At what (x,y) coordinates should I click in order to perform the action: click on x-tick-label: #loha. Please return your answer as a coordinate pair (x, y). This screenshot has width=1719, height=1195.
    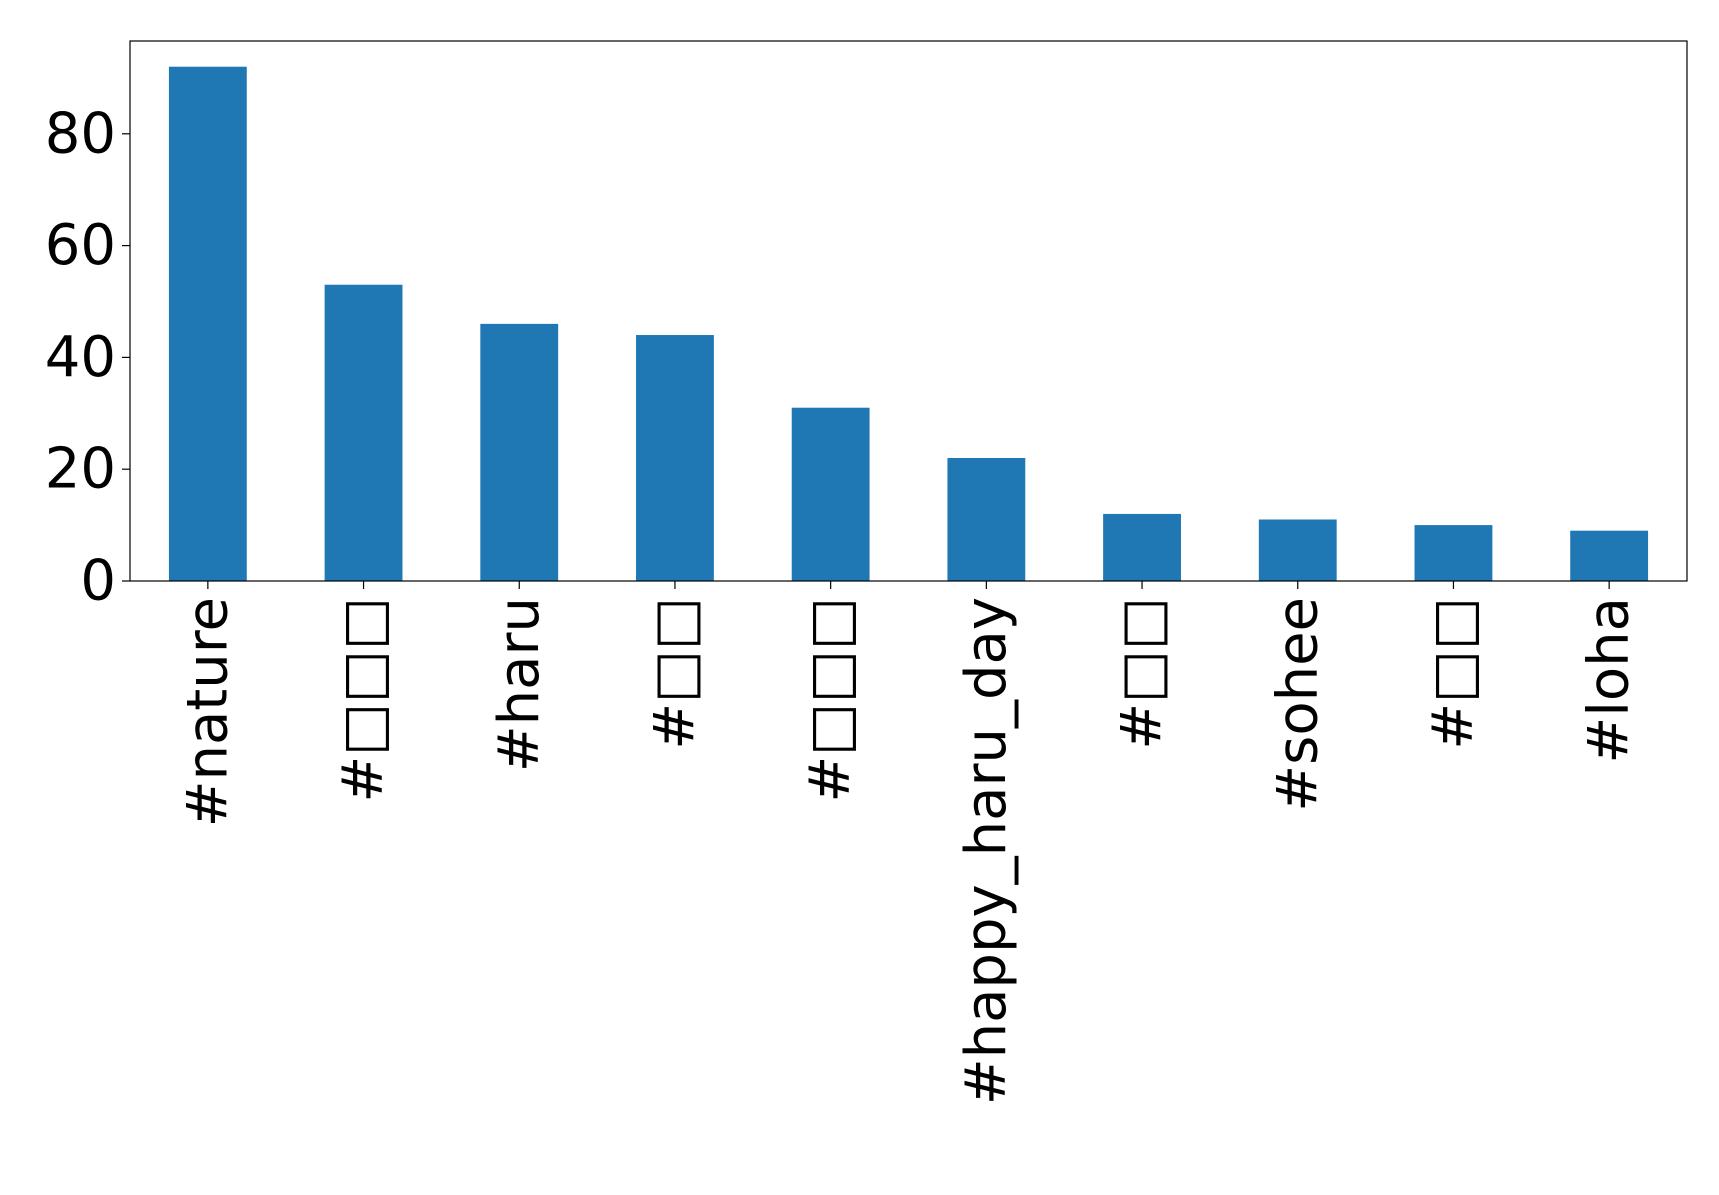
    Looking at the image, I should click on (1609, 680).